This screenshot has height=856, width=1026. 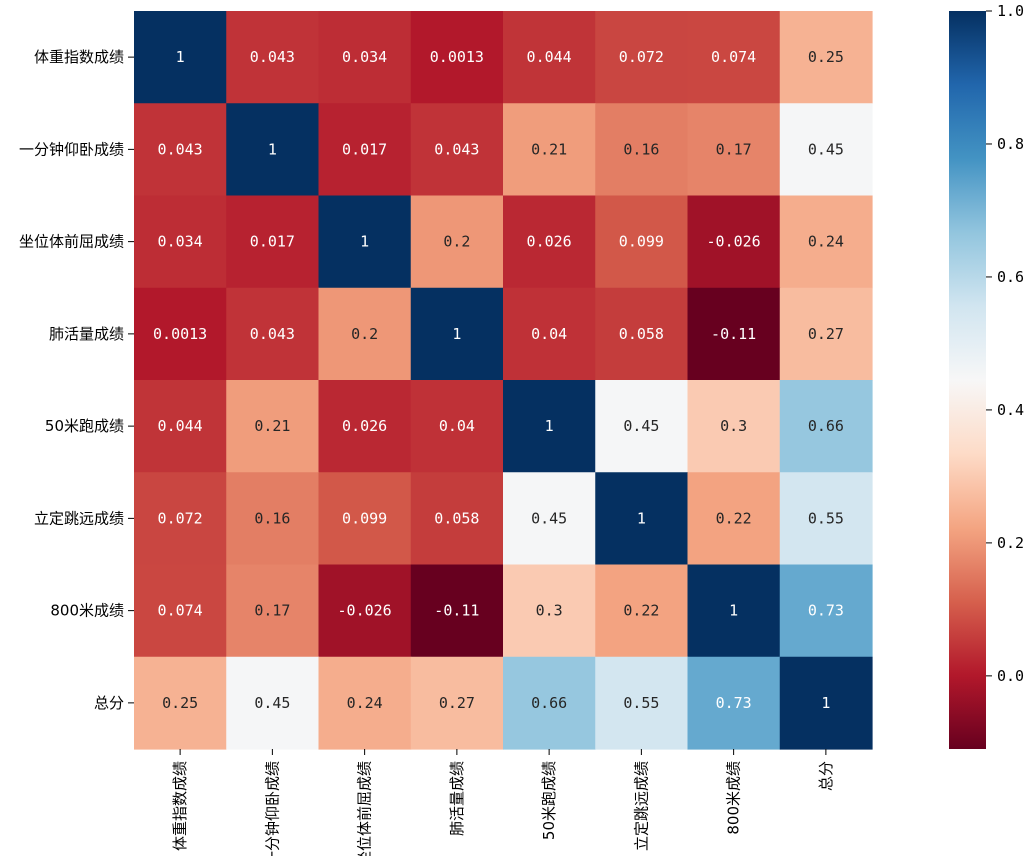 I want to click on heatmap-cell-r2-c7, so click(x=826, y=242).